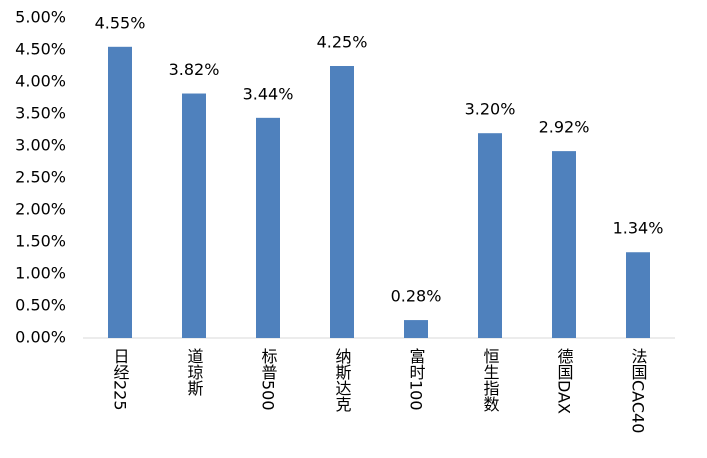 This screenshot has width=707, height=458. Describe the element at coordinates (40, 241) in the screenshot. I see `y-tick-label: 1.50%` at that location.